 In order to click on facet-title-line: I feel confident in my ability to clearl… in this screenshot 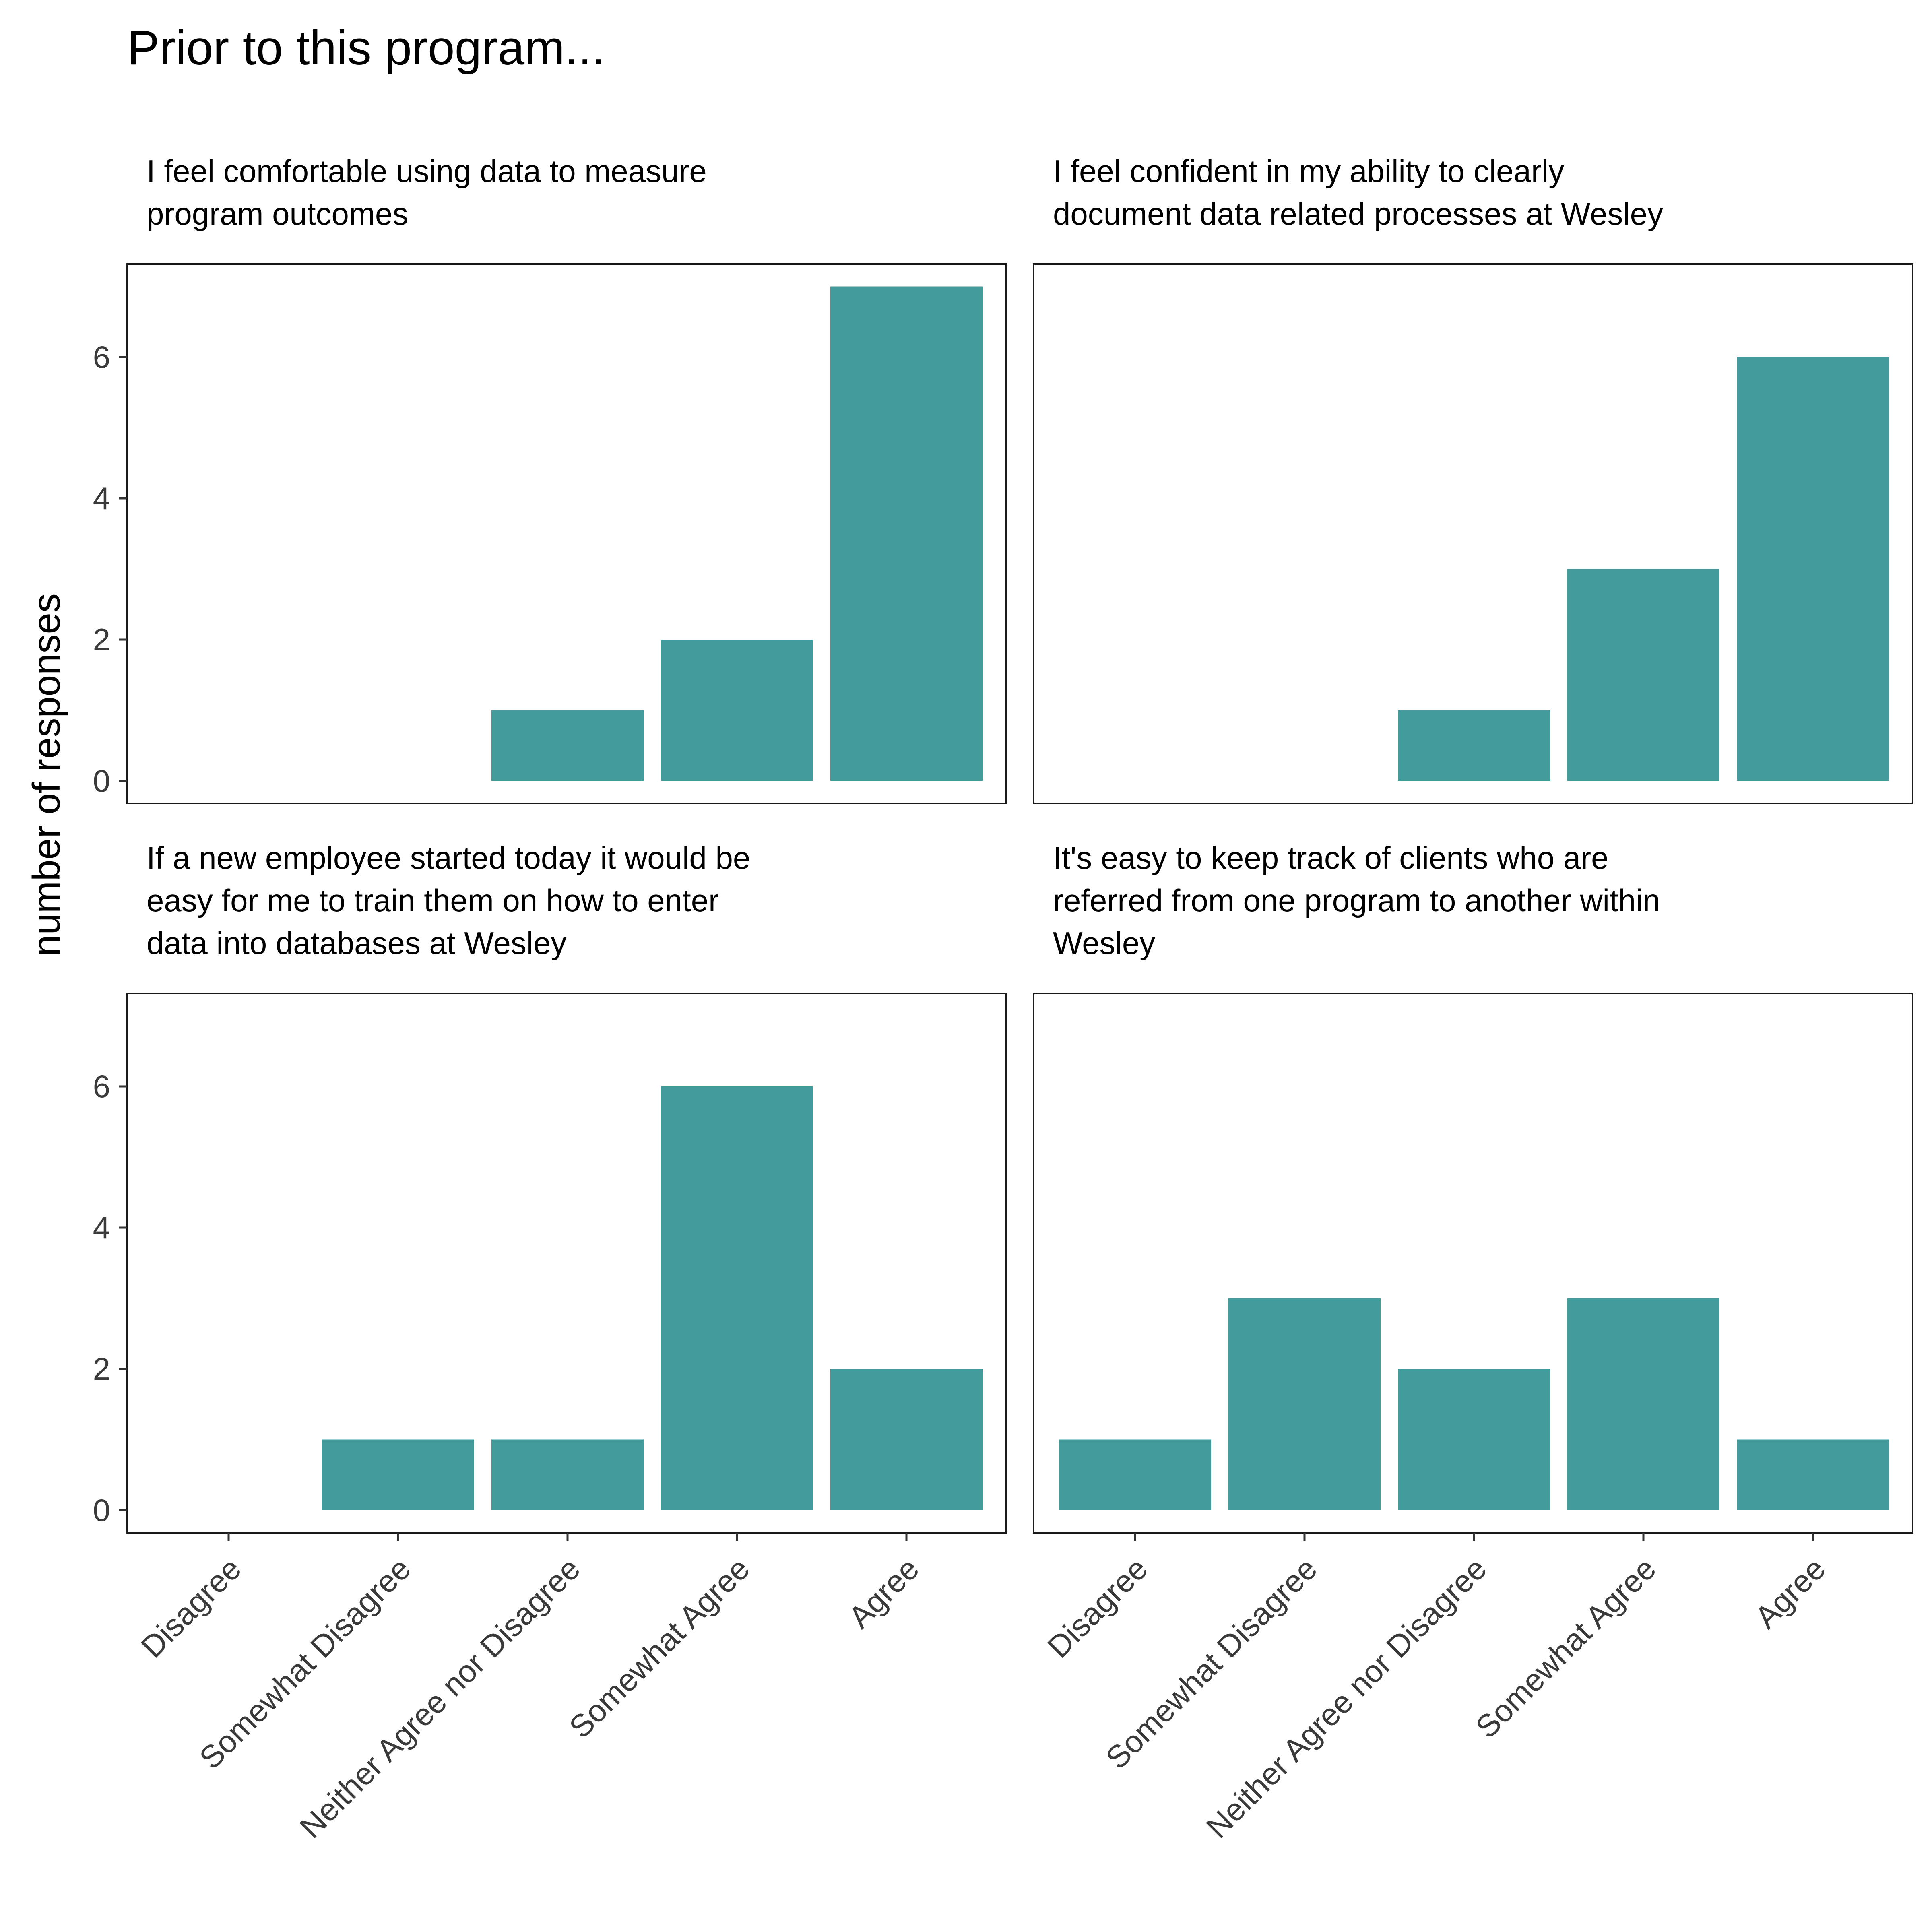, I will do `click(1308, 171)`.